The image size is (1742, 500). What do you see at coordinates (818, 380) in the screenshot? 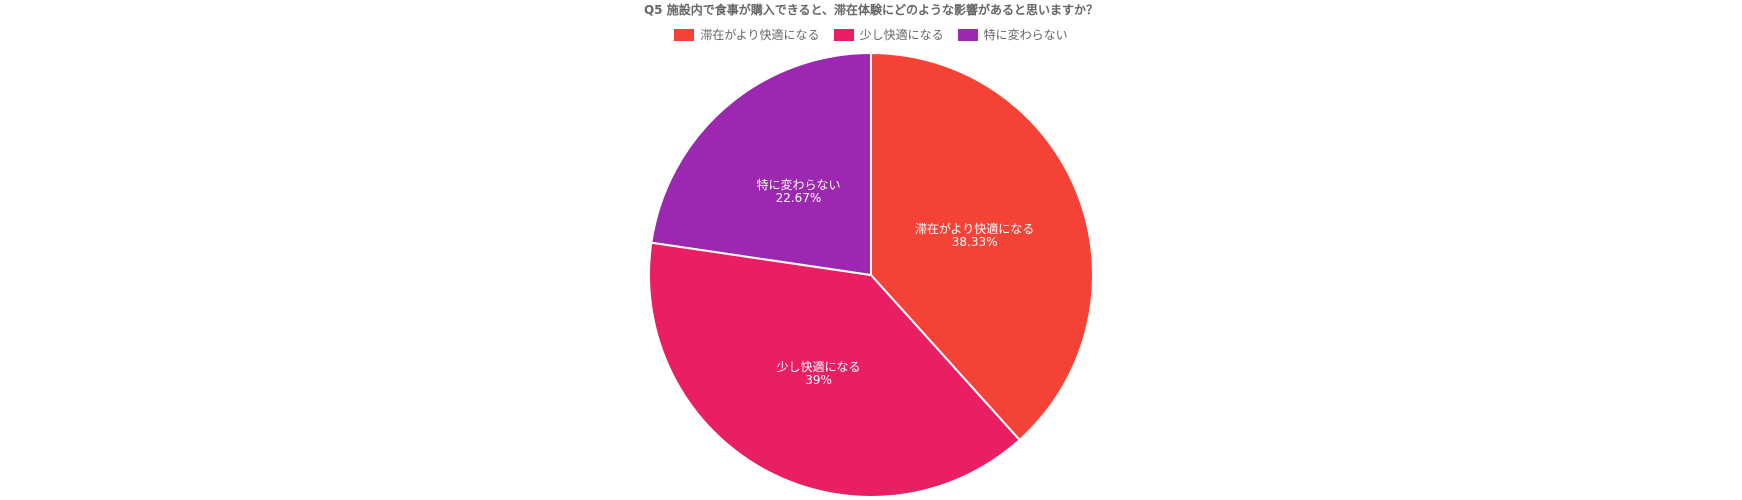
I see `slice-value-1: 39%` at bounding box center [818, 380].